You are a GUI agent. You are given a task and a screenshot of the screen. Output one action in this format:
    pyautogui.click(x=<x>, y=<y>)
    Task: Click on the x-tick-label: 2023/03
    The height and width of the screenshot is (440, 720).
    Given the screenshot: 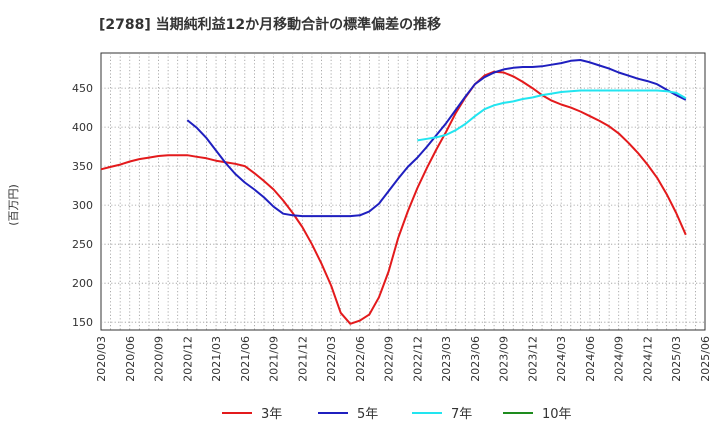 What is the action you would take?
    pyautogui.click(x=446, y=359)
    